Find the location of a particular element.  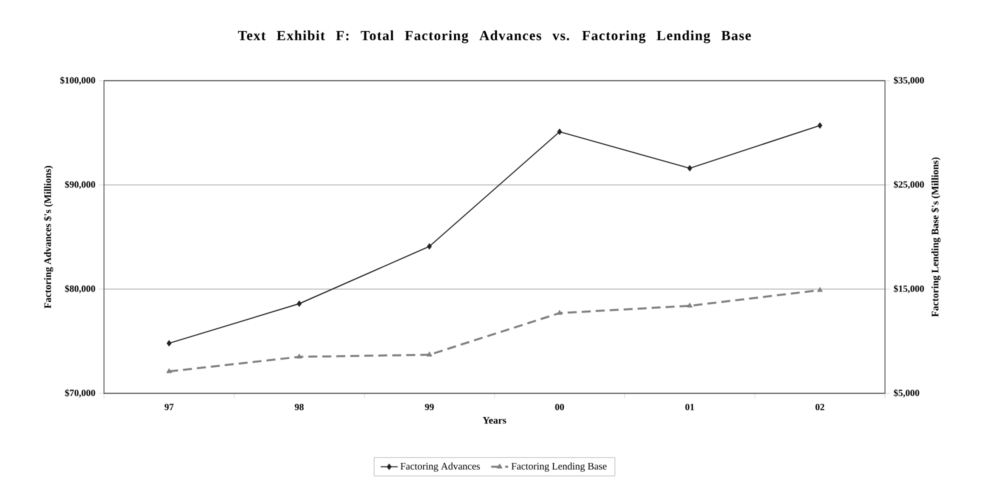

y2-axis-title: Factoring Lending Base $'s (Millions) is located at coordinates (936, 237).